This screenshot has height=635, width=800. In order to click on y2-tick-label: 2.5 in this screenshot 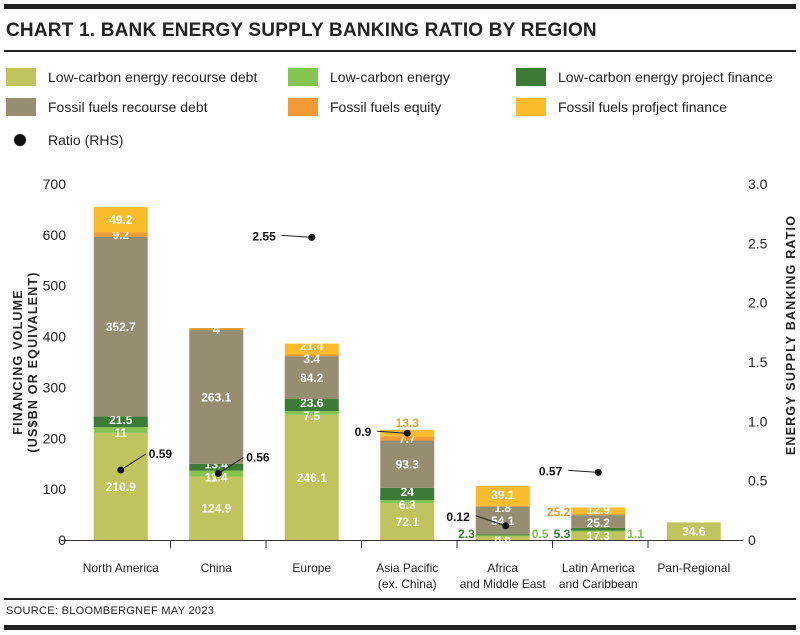, I will do `click(758, 243)`.